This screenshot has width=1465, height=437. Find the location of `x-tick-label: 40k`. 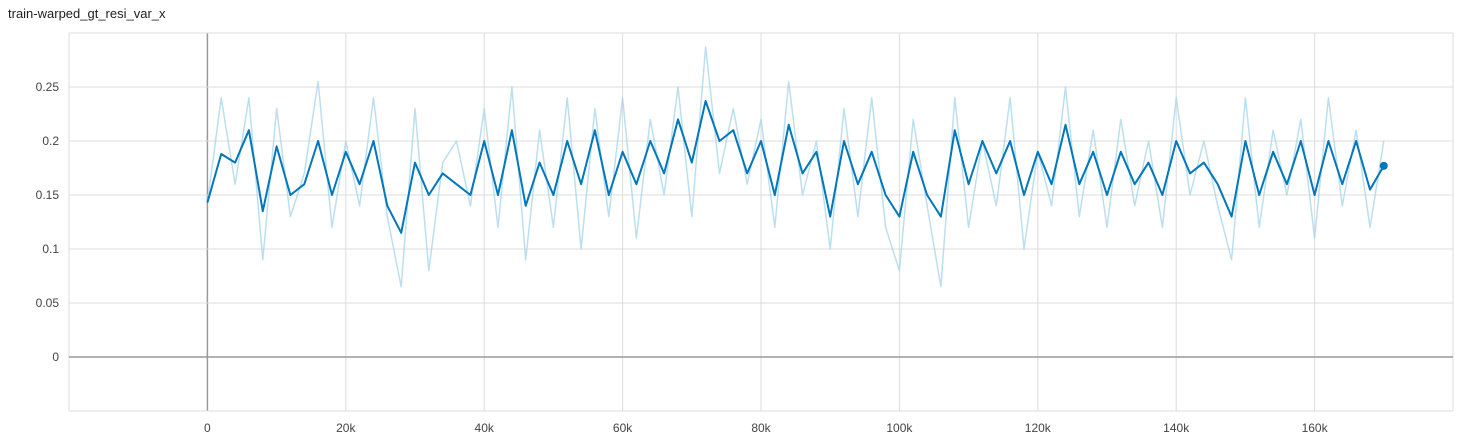

x-tick-label: 40k is located at coordinates (485, 428).